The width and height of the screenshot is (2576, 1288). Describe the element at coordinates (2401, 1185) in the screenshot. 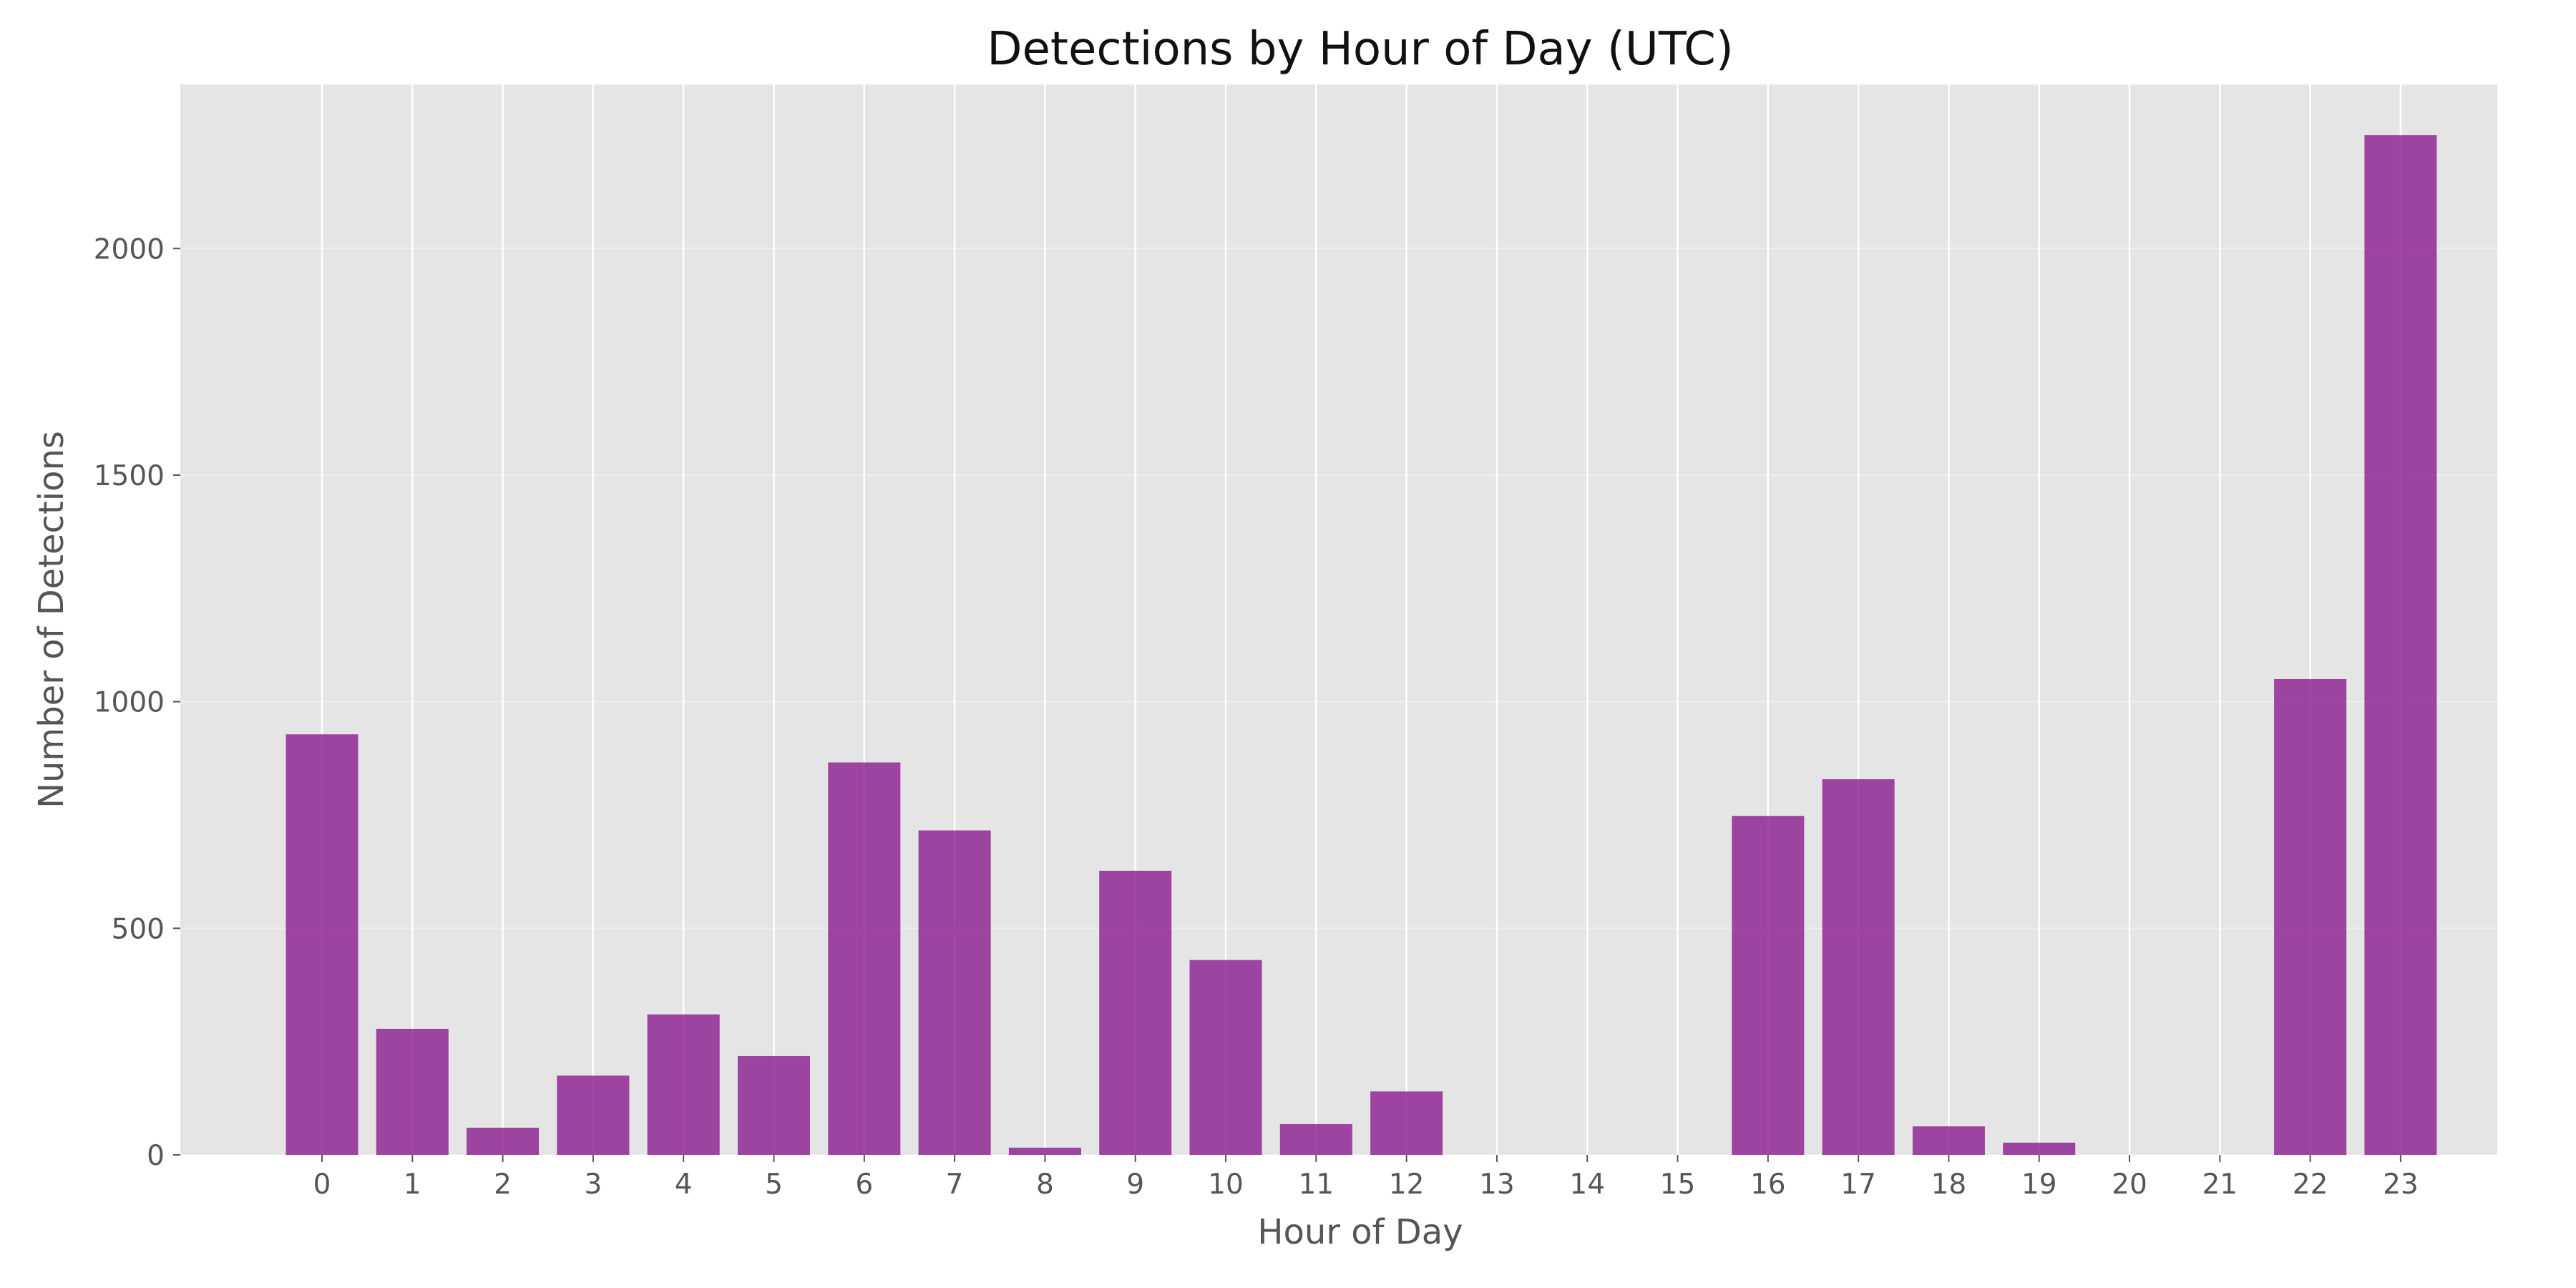

I see `x-tick-label: 23` at that location.